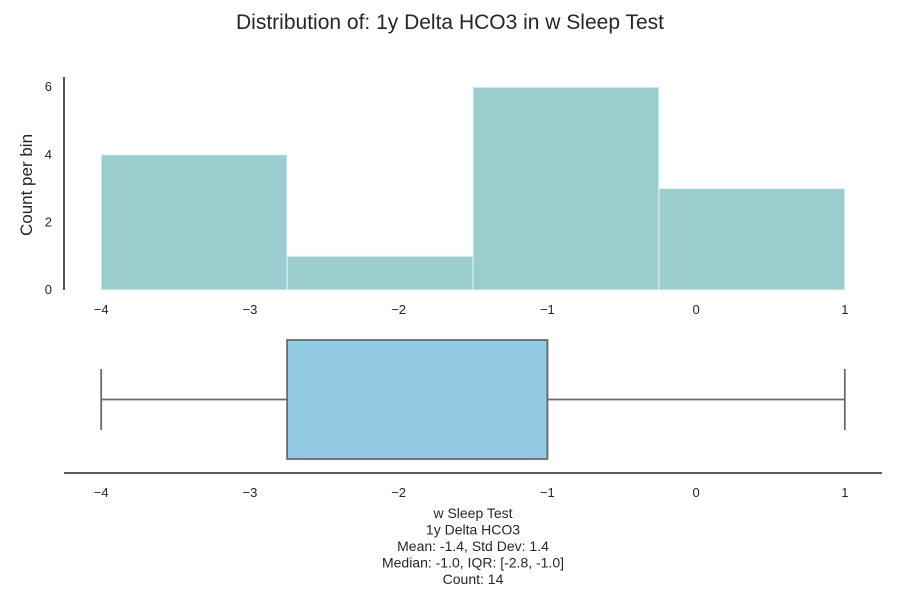 This screenshot has height=600, width=900. I want to click on boxplot-x-tick-label: 0, so click(695, 492).